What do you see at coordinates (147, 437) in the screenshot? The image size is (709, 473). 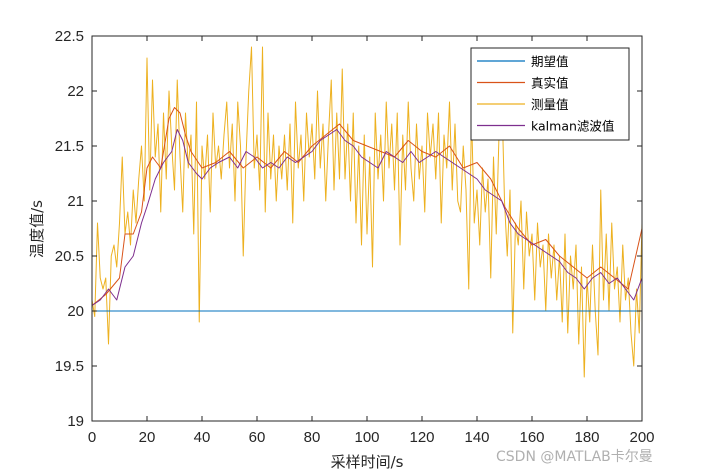 I see `x-tick-label: 20` at bounding box center [147, 437].